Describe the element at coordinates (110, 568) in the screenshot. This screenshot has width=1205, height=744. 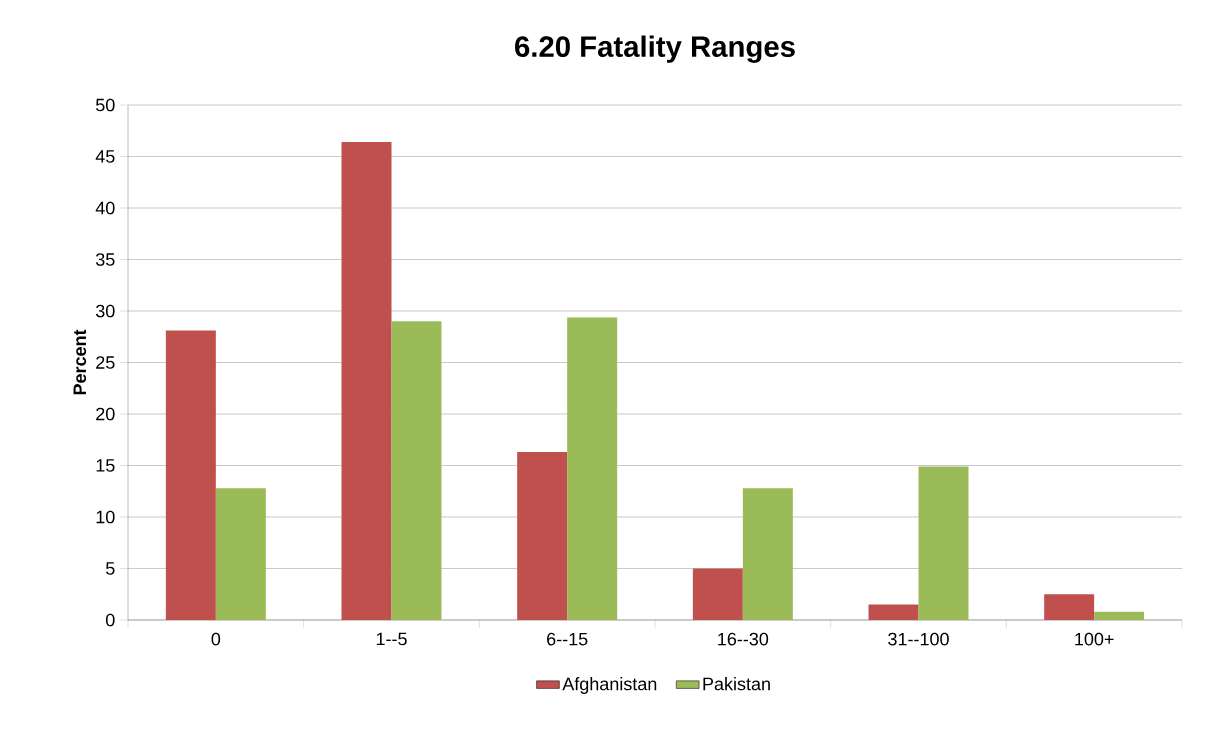
I see `y-tick-label: 5` at that location.